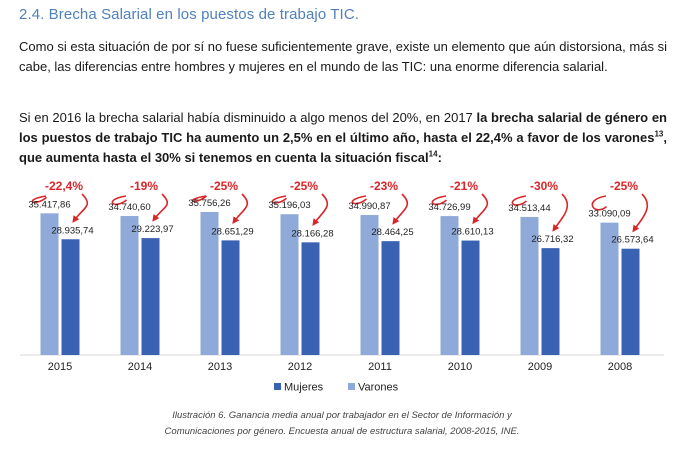 This screenshot has width=684, height=450. I want to click on data-label-varones-2010: 34.726,99, so click(449, 207).